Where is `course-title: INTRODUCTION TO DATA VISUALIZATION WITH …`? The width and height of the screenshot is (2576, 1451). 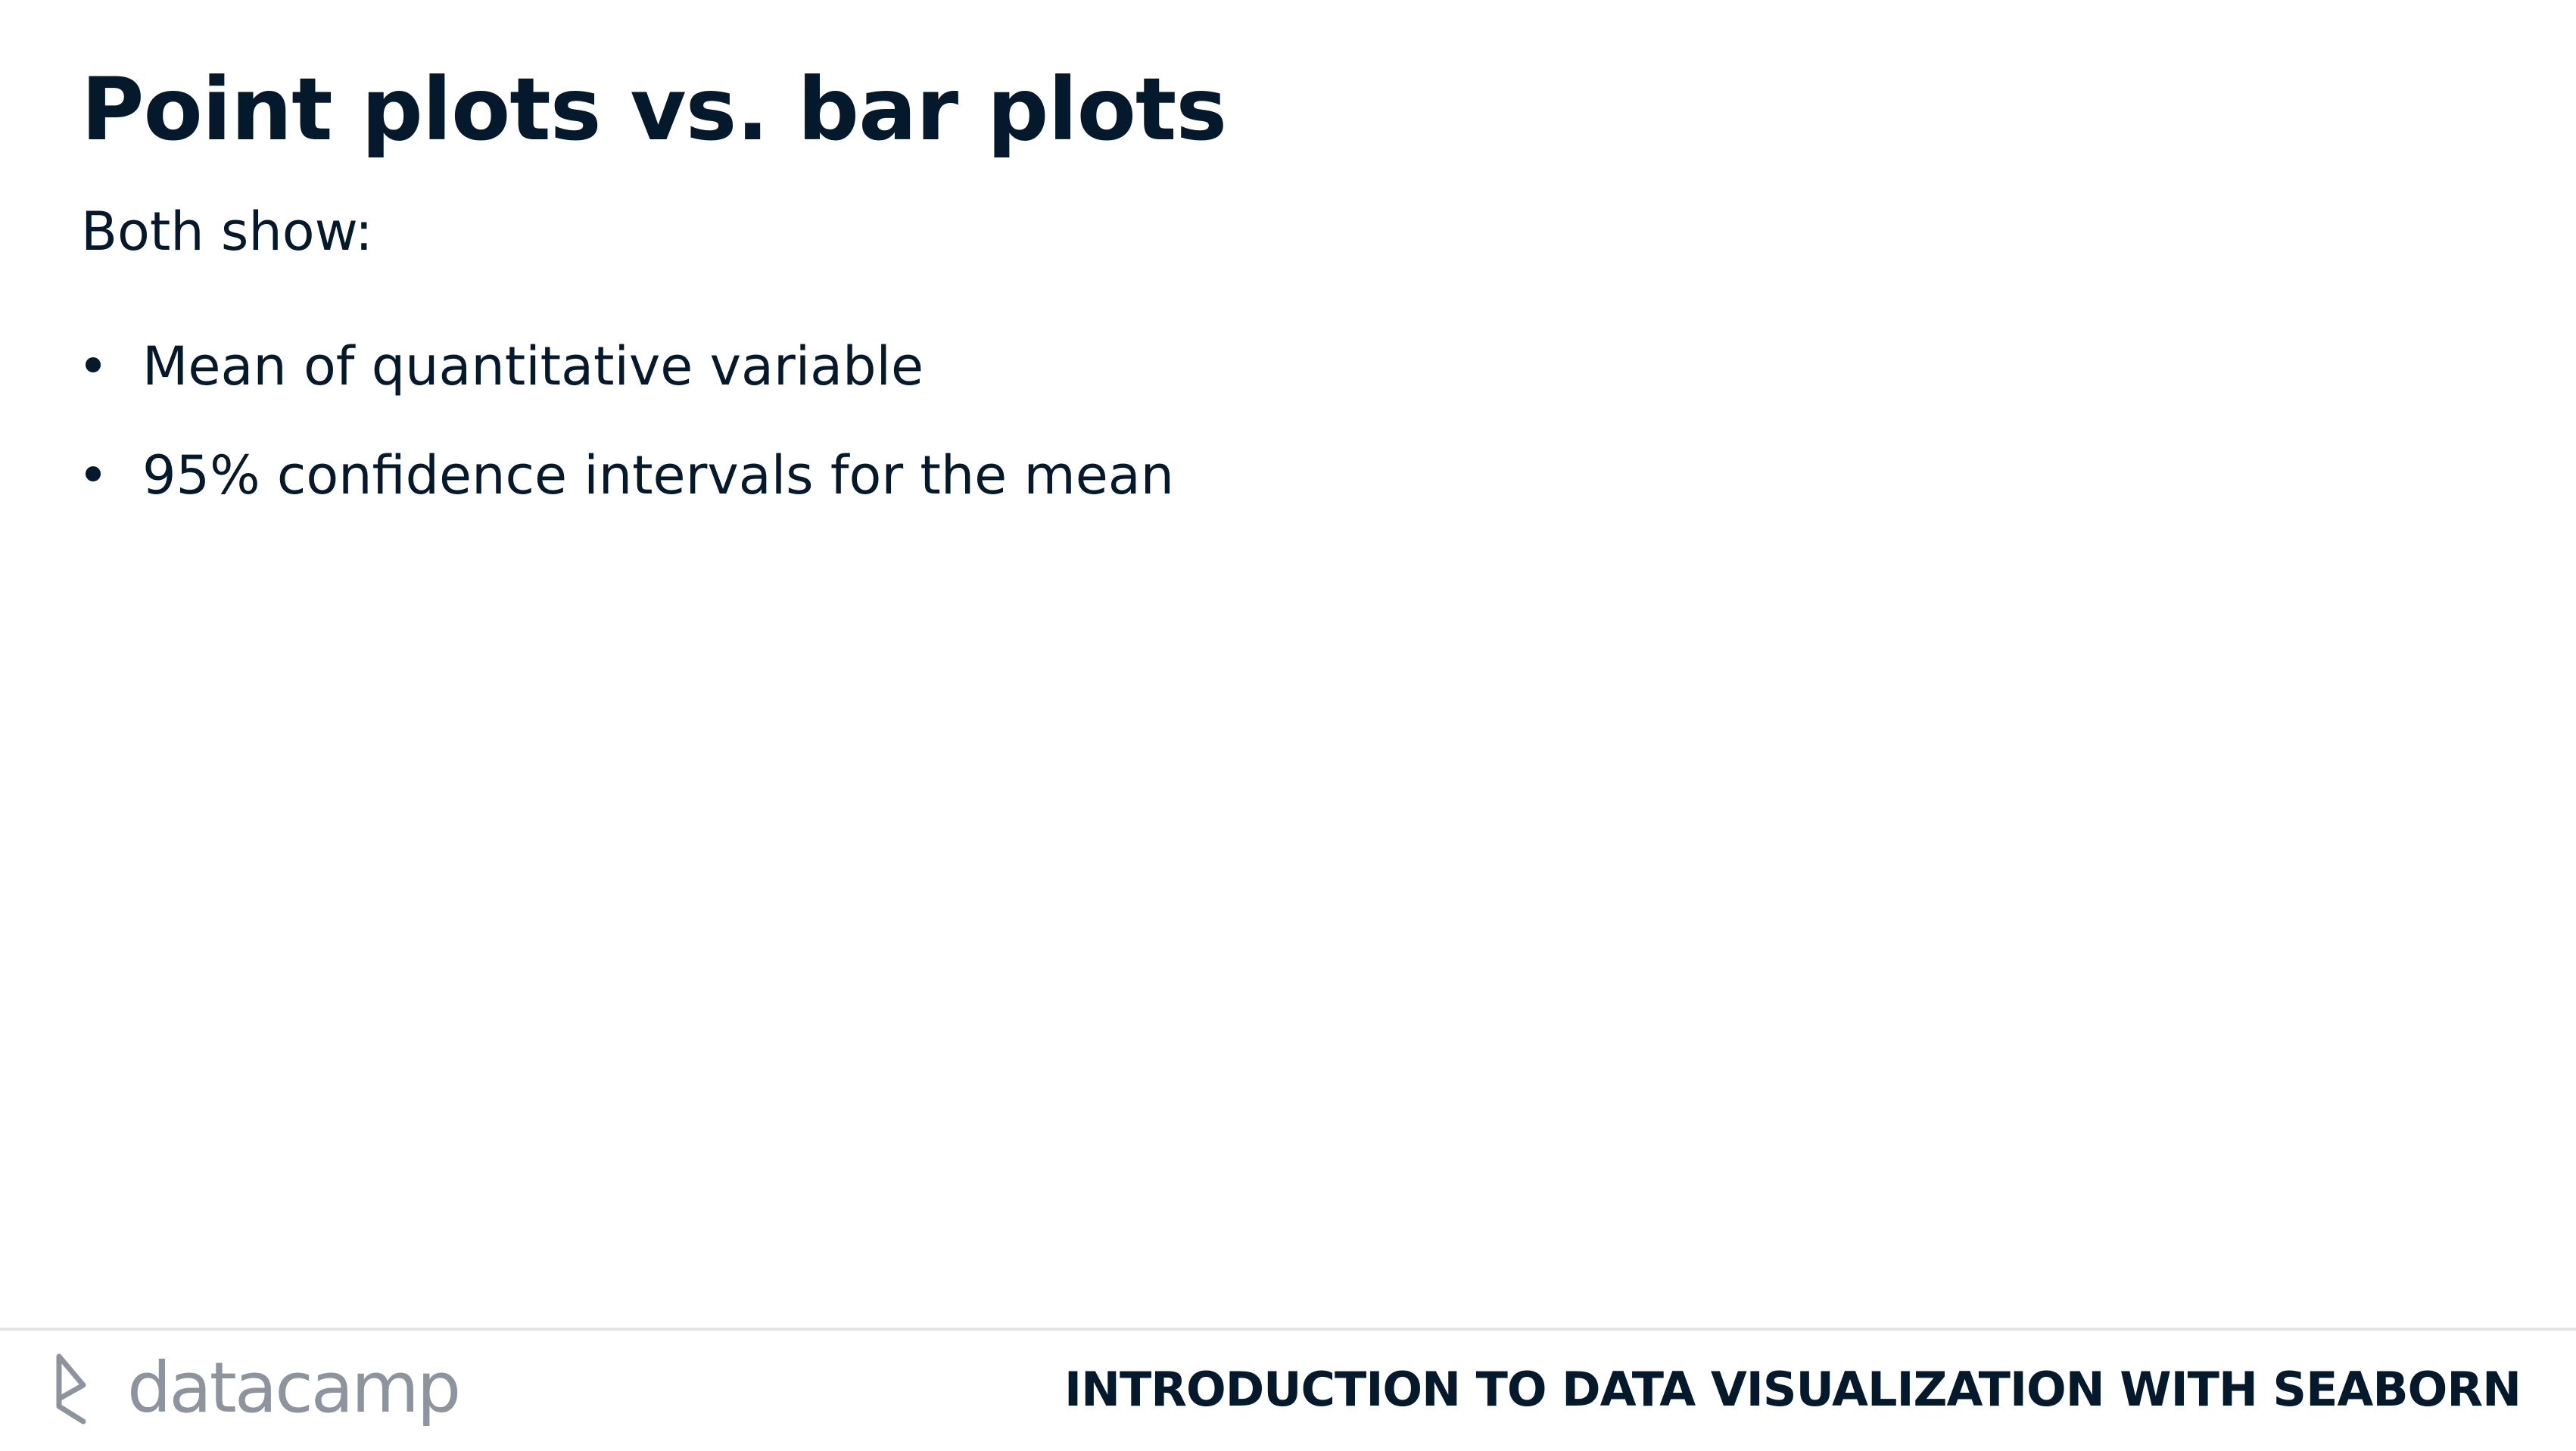 course-title: INTRODUCTION TO DATA VISUALIZATION WITH … is located at coordinates (1792, 1390).